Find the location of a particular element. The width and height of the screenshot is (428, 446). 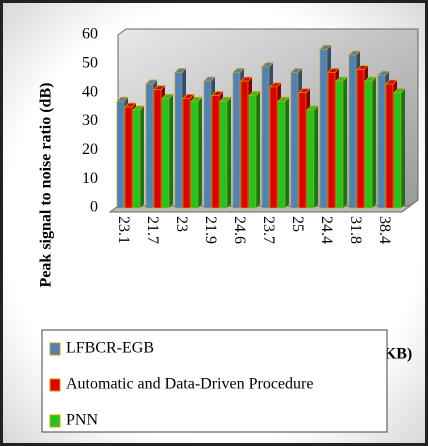

x-tick-label: 23.7 is located at coordinates (268, 230).